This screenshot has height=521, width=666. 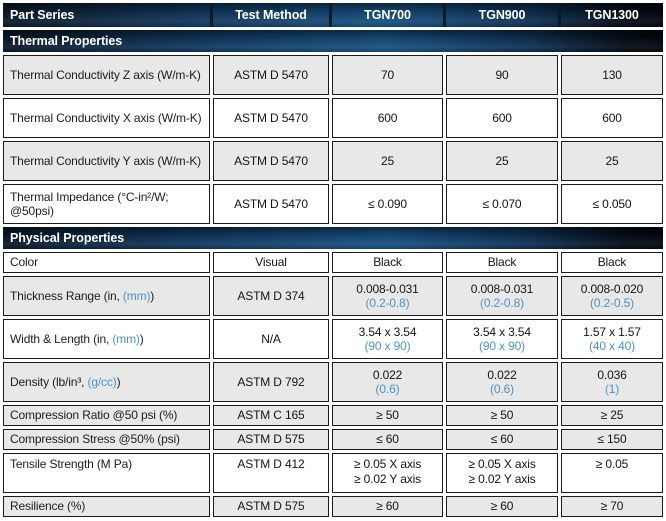 I want to click on row-label: Resilience (%), so click(x=106, y=506).